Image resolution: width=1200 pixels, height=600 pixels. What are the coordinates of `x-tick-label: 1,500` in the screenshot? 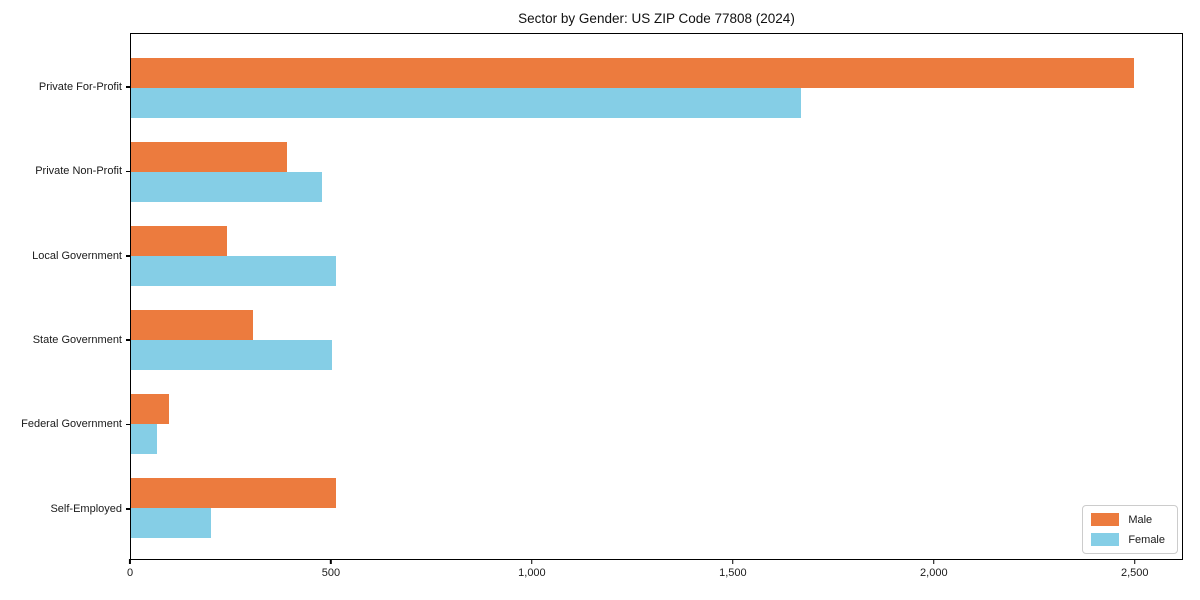 It's located at (733, 572).